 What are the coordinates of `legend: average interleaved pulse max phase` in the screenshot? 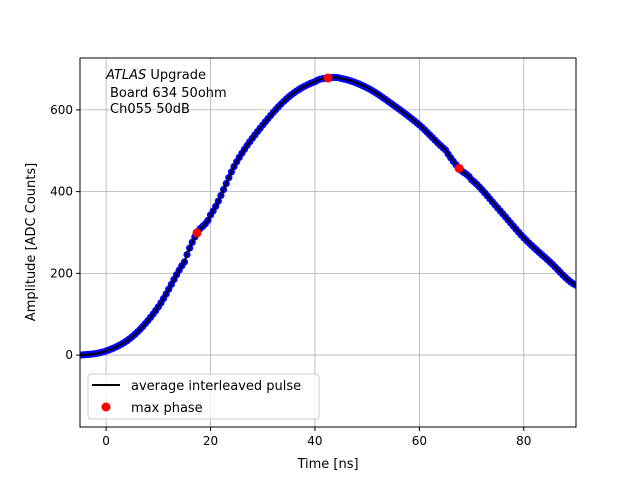 It's located at (203, 396).